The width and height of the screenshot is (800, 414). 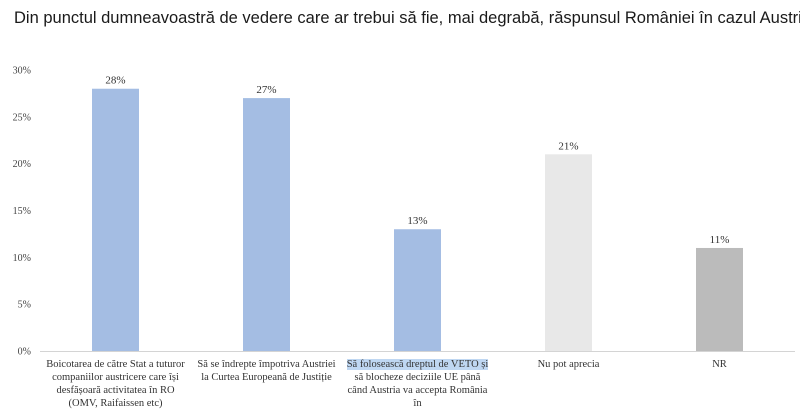 I want to click on data-label: 11%, so click(x=720, y=240).